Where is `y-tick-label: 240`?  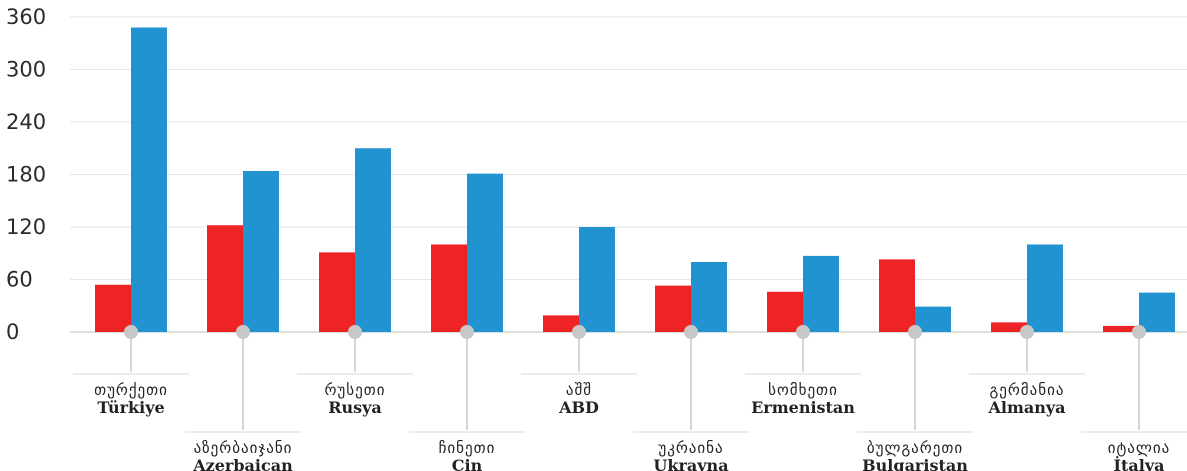 y-tick-label: 240 is located at coordinates (26, 122).